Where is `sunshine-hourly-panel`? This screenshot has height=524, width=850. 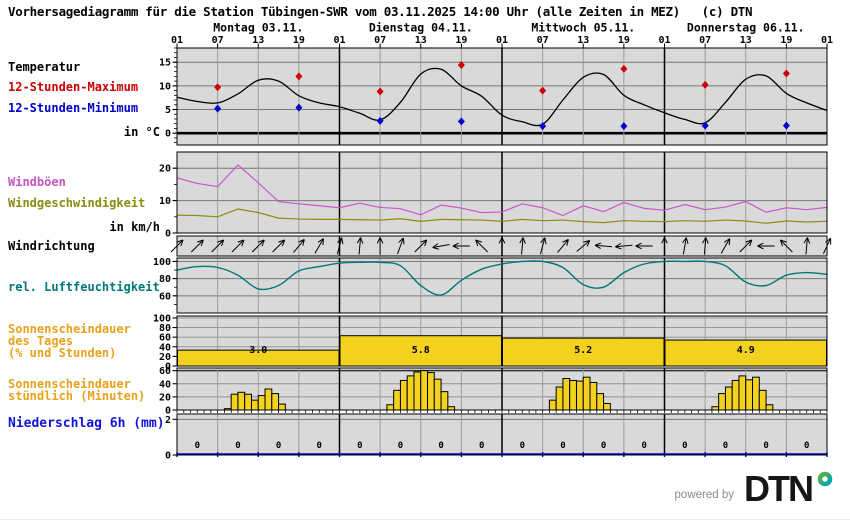 sunshine-hourly-panel is located at coordinates (502, 391).